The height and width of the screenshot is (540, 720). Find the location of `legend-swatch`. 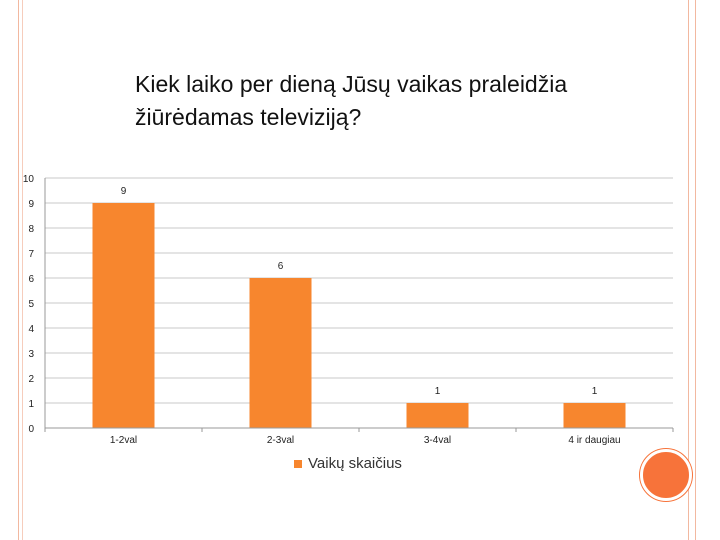

legend-swatch is located at coordinates (298, 463).